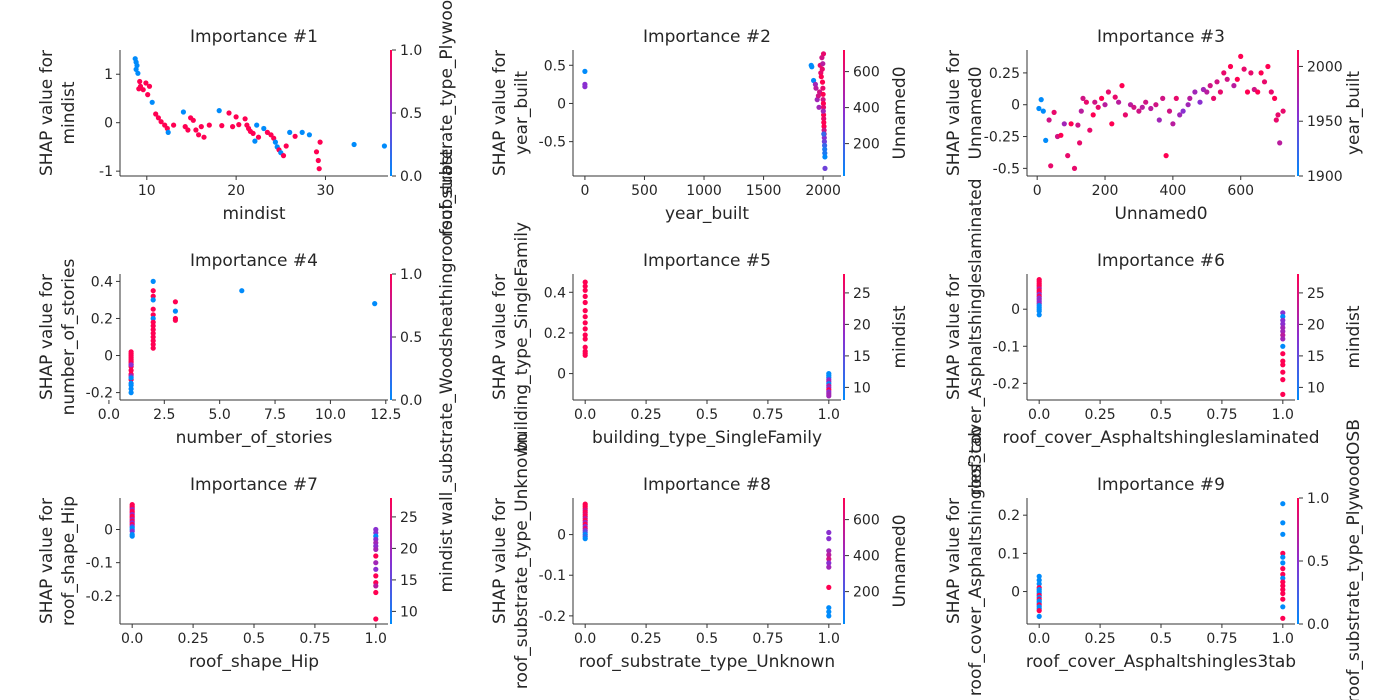  I want to click on subplot-title: Importance #7, so click(254, 485).